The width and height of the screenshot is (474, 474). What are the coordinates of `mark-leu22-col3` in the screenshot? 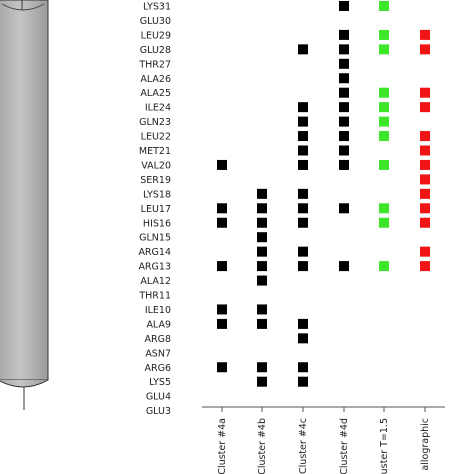 It's located at (303, 136).